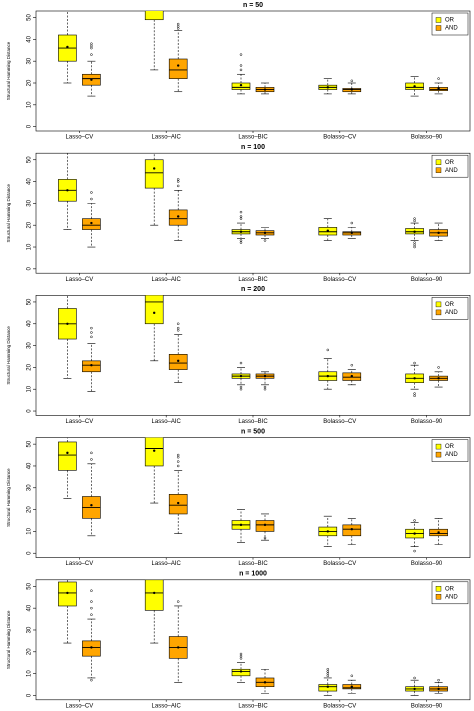 The image size is (474, 711). I want to click on x-tick-label: Lasso–BIC, so click(253, 138).